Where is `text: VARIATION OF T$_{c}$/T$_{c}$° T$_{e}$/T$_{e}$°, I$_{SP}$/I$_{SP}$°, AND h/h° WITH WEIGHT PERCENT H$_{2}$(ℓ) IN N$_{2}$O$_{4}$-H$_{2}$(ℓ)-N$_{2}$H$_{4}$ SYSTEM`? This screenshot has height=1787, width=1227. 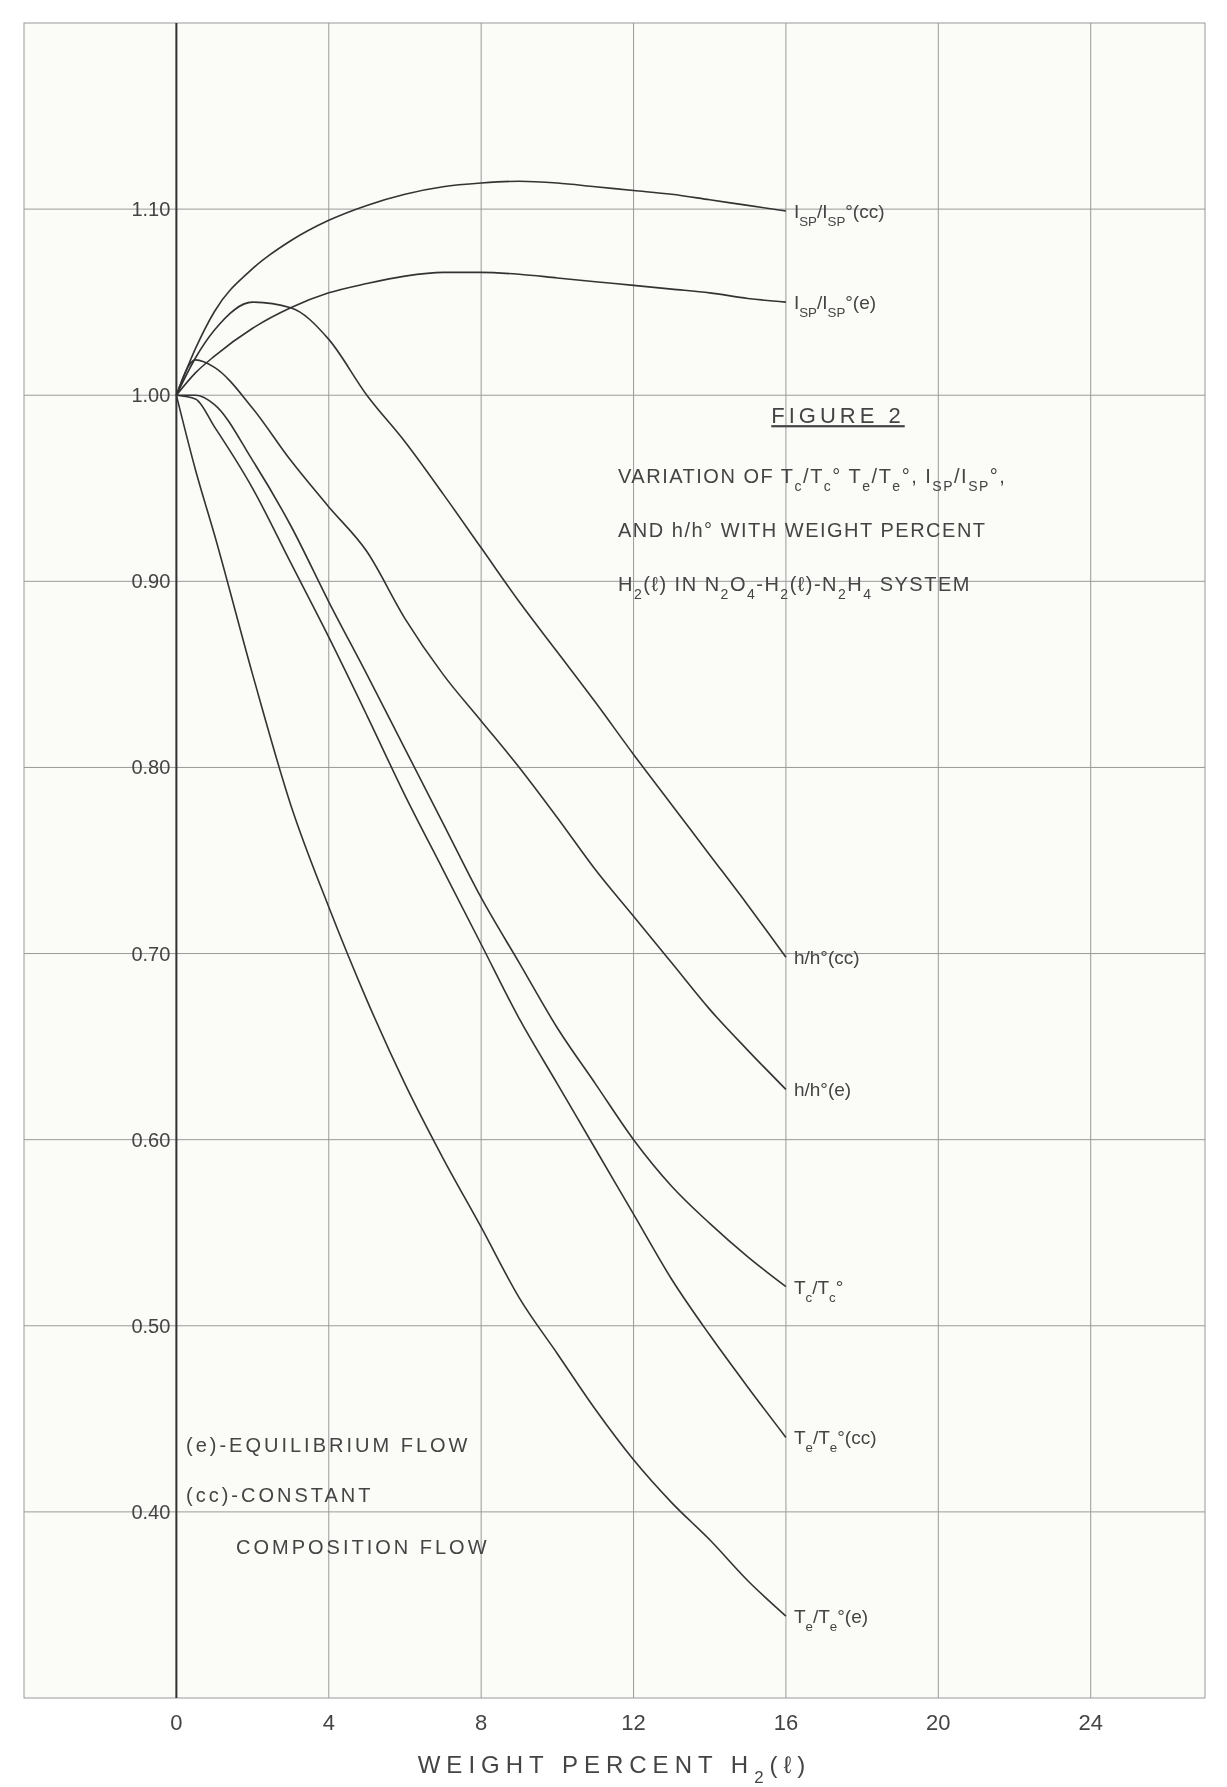
text: VARIATION OF T$_{c}$/T$_{c}$° T$_{e}$/T$_{e}$°, I$_{SP}$/I$_{SP}$°, AND h/h° WITH WEIGHT PERCENT H$_{2}$(ℓ) IN N$_{2}$O$_{4}$-H$_{2}$(ℓ)-N$_{2}$H$_{4}$ SYSTEM is located at coordinates (812, 533).